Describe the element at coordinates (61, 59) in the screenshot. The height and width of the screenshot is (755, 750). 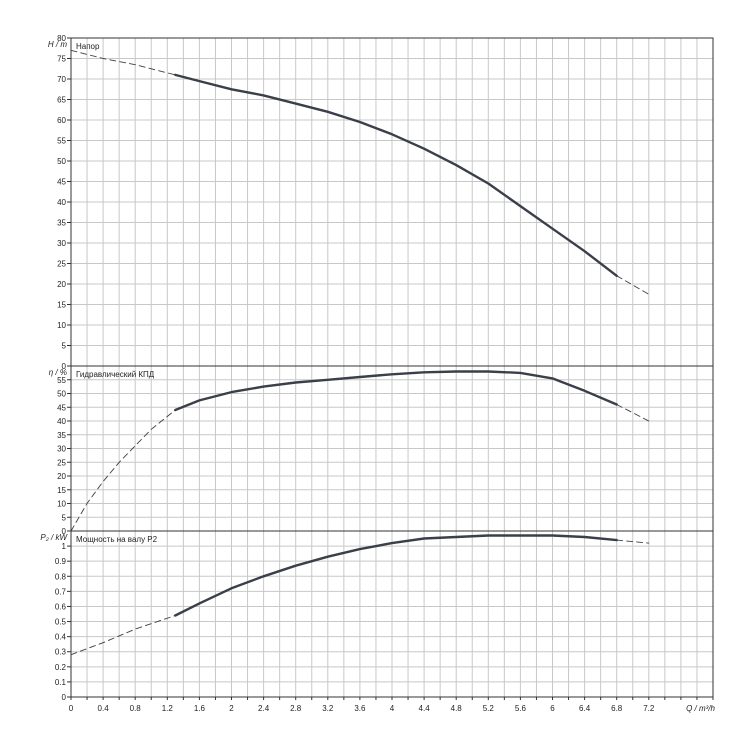
I see `y-tick-label: 75` at that location.